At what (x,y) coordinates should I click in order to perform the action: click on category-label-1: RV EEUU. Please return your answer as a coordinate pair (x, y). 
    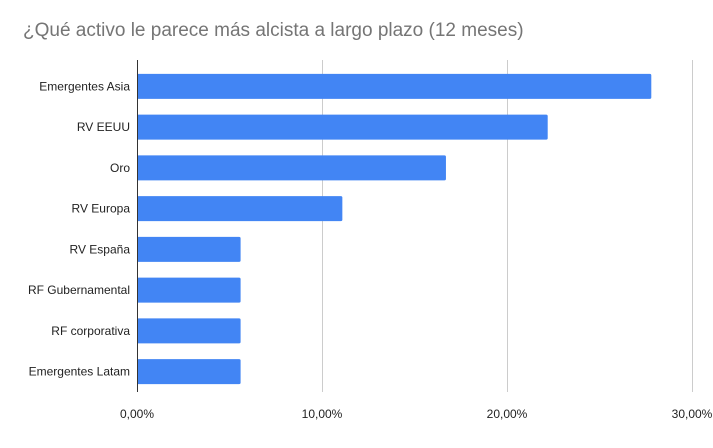
    Looking at the image, I should click on (103, 127).